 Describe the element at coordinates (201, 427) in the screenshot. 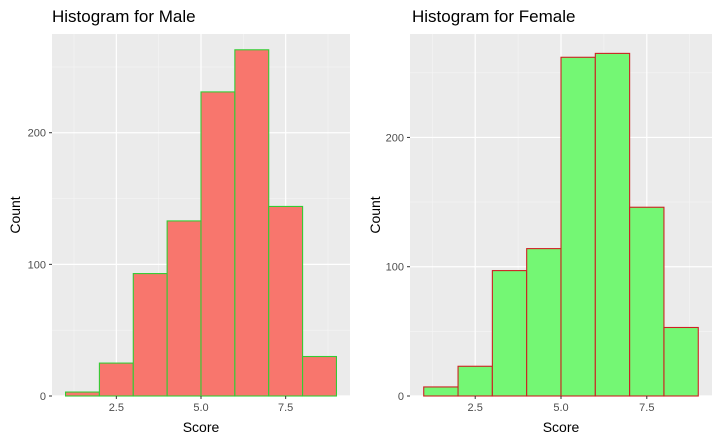

I see `male-x-axis-title: Score` at that location.